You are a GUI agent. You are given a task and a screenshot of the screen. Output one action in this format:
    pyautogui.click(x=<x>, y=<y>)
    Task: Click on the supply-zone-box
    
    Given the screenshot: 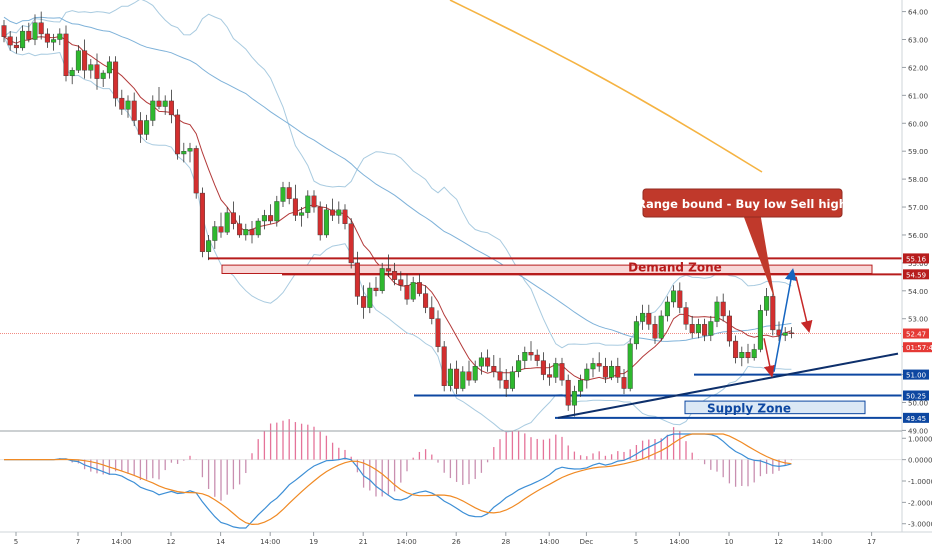 What is the action you would take?
    pyautogui.click(x=775, y=407)
    